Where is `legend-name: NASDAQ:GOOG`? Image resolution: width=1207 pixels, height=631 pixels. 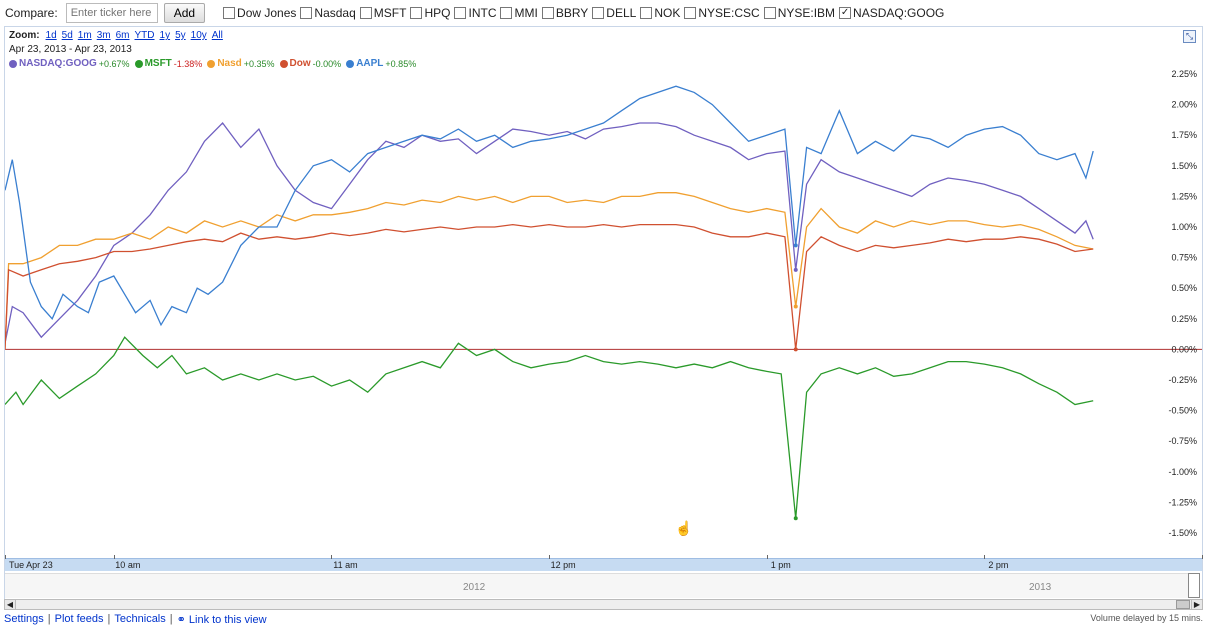
legend-name: NASDAQ:GOOG is located at coordinates (58, 63).